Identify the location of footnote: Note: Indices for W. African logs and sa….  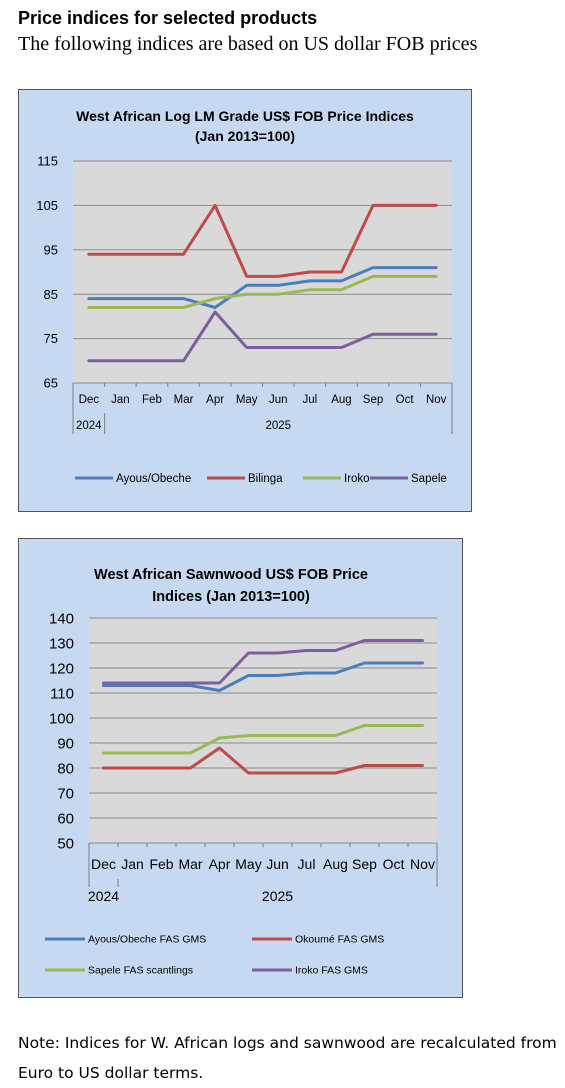
(287, 1058).